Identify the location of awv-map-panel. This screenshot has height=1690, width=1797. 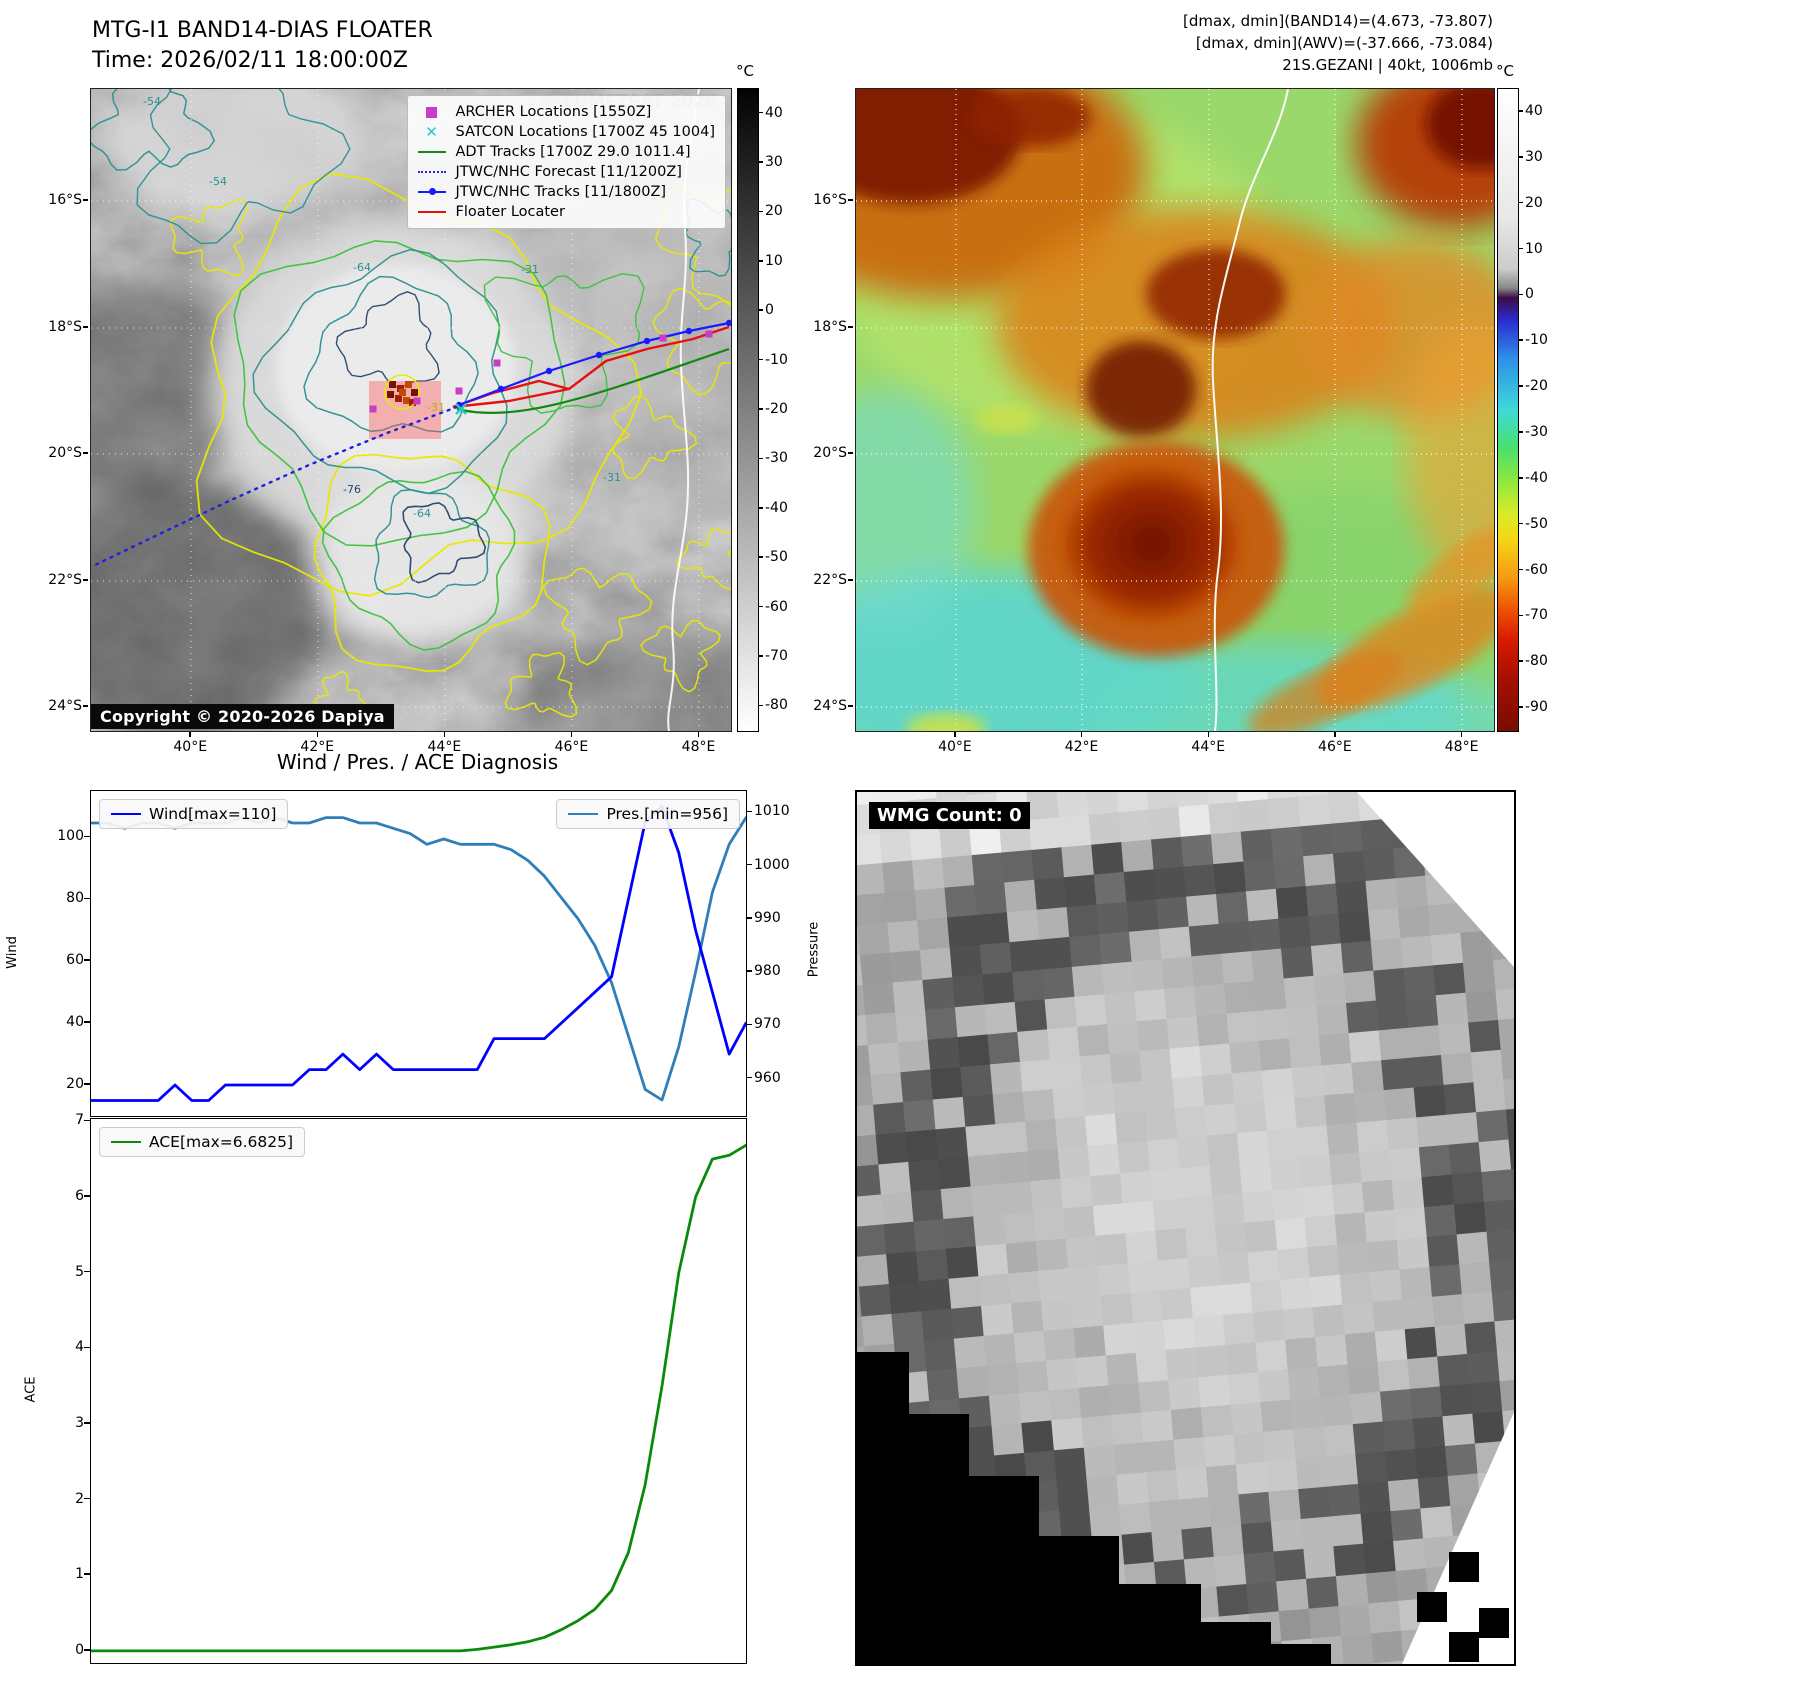
(1175, 410).